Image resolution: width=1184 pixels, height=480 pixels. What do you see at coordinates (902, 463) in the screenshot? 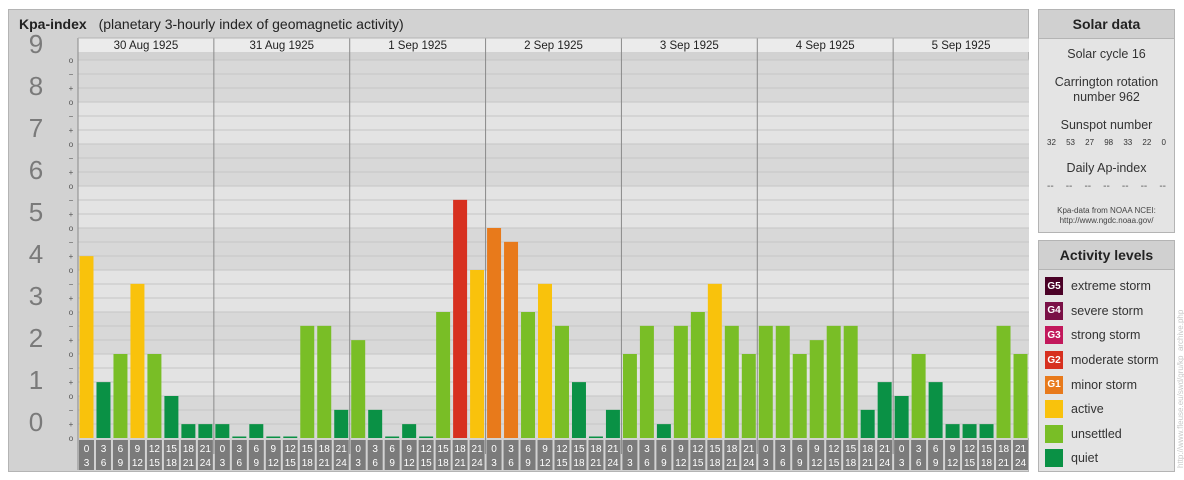
I see `hour-end-label: 3` at bounding box center [902, 463].